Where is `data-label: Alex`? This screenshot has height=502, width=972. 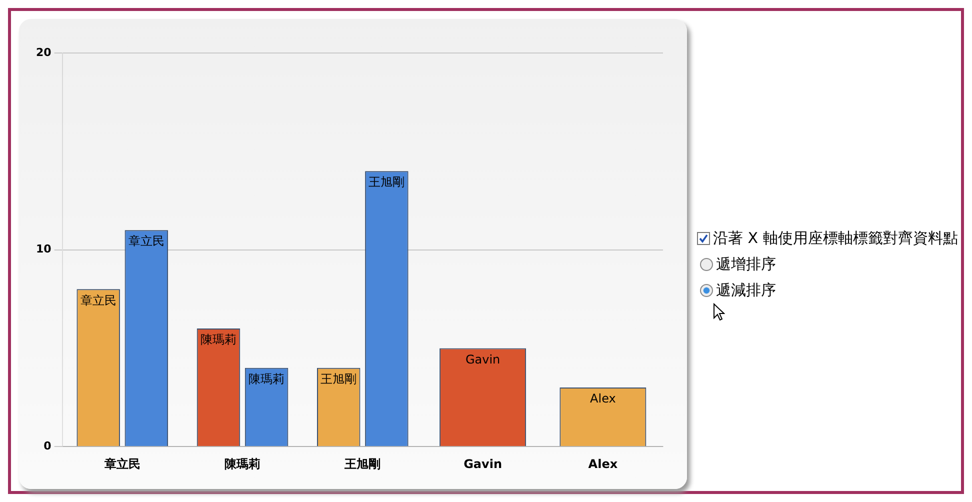
data-label: Alex is located at coordinates (603, 399).